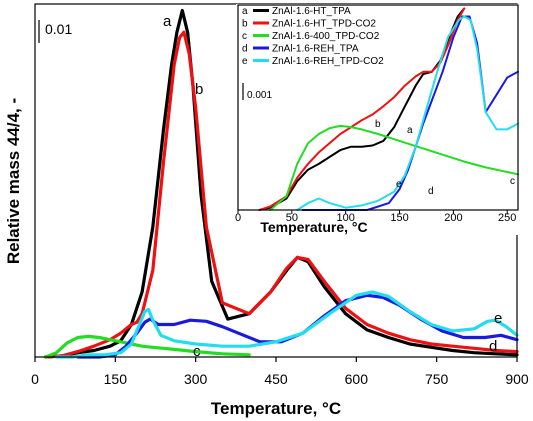  I want to click on main-x-tick-label: 150, so click(116, 379).